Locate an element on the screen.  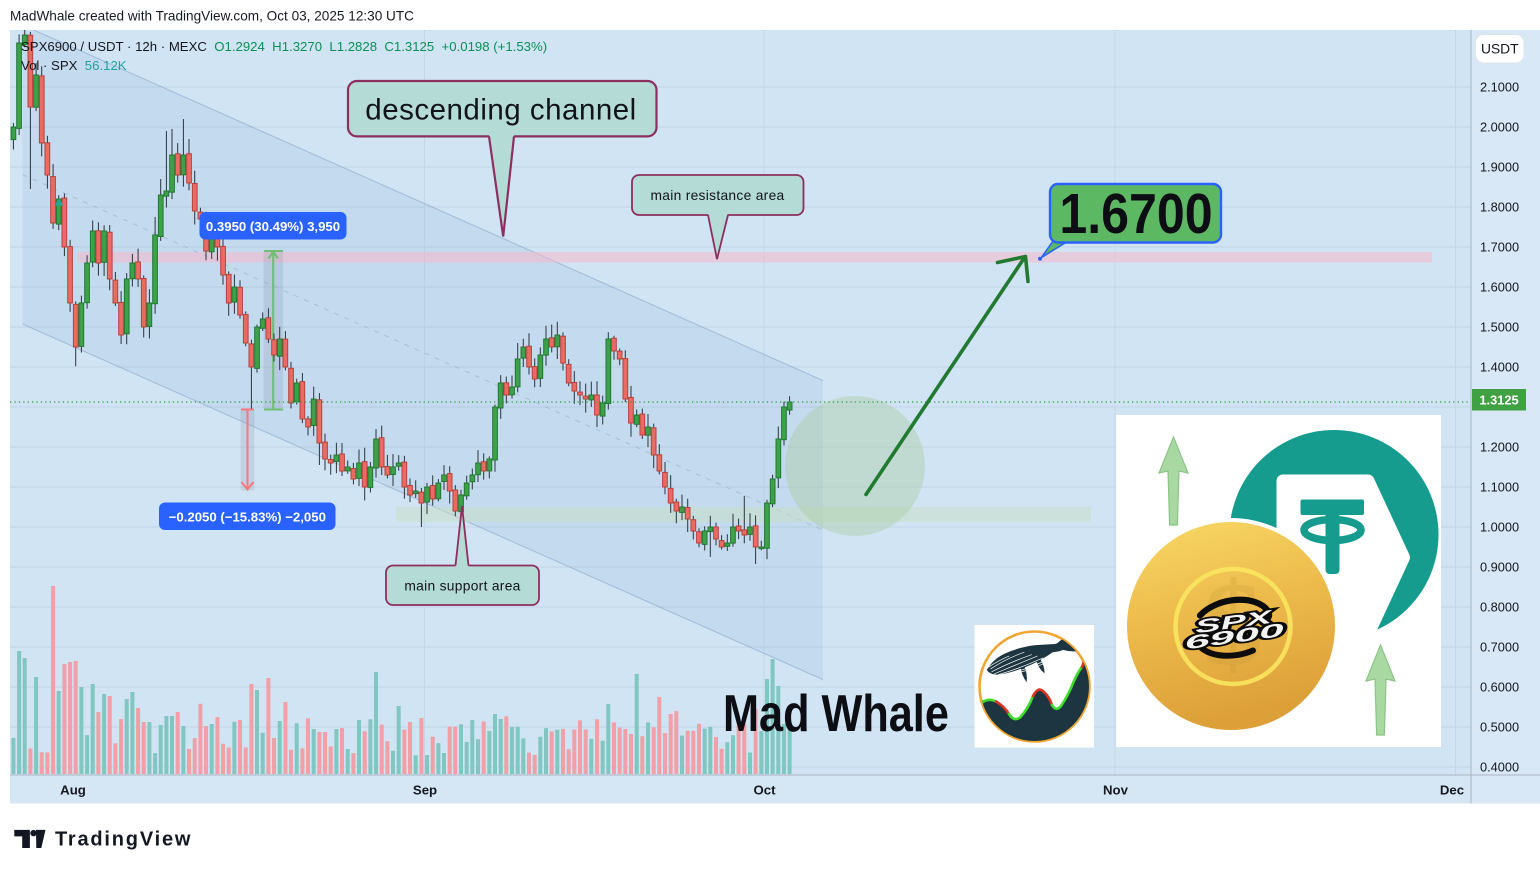
svg-text: Dec is located at coordinates (1452, 790).